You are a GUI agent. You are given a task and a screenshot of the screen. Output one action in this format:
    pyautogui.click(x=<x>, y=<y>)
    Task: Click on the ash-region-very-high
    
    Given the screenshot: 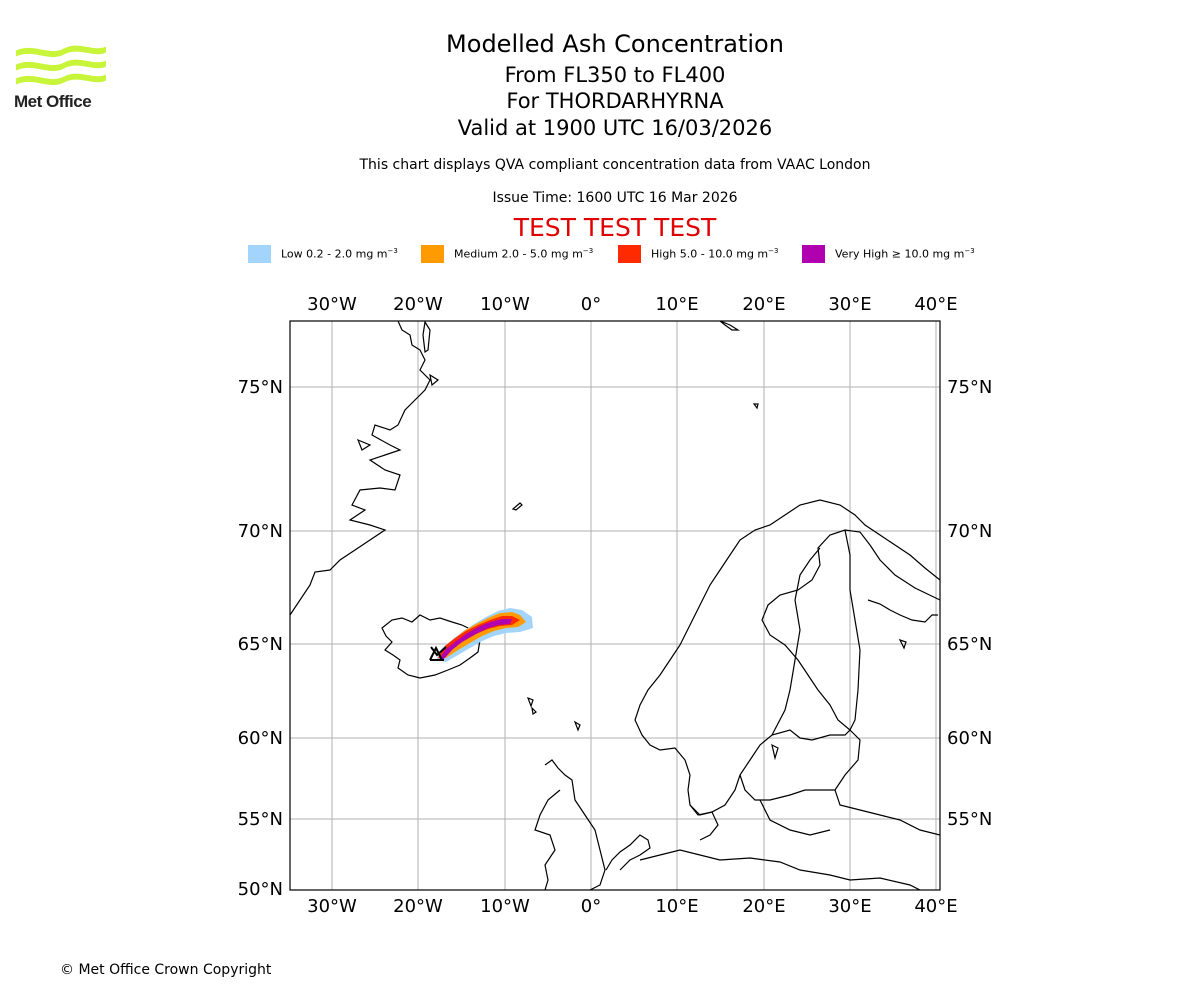 What is the action you would take?
    pyautogui.click(x=475, y=639)
    